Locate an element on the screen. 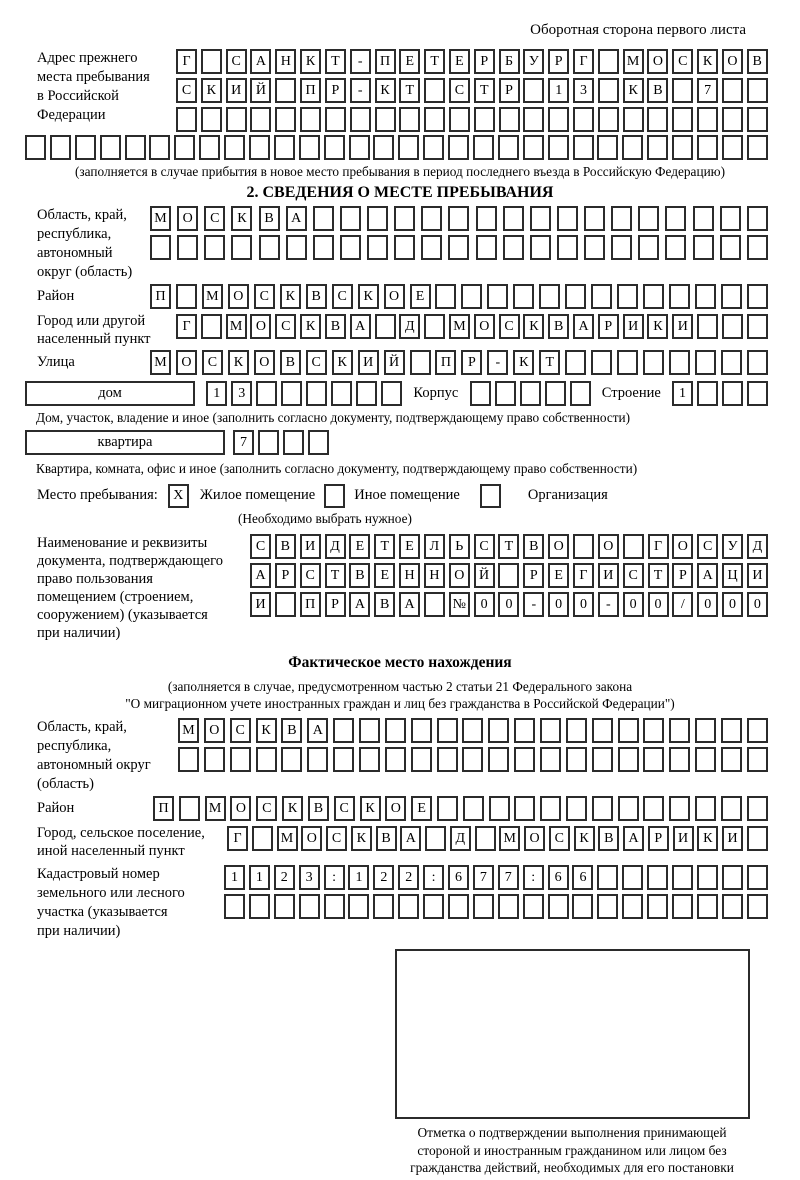 The image size is (800, 1180). char-cell: 2 is located at coordinates (284, 877).